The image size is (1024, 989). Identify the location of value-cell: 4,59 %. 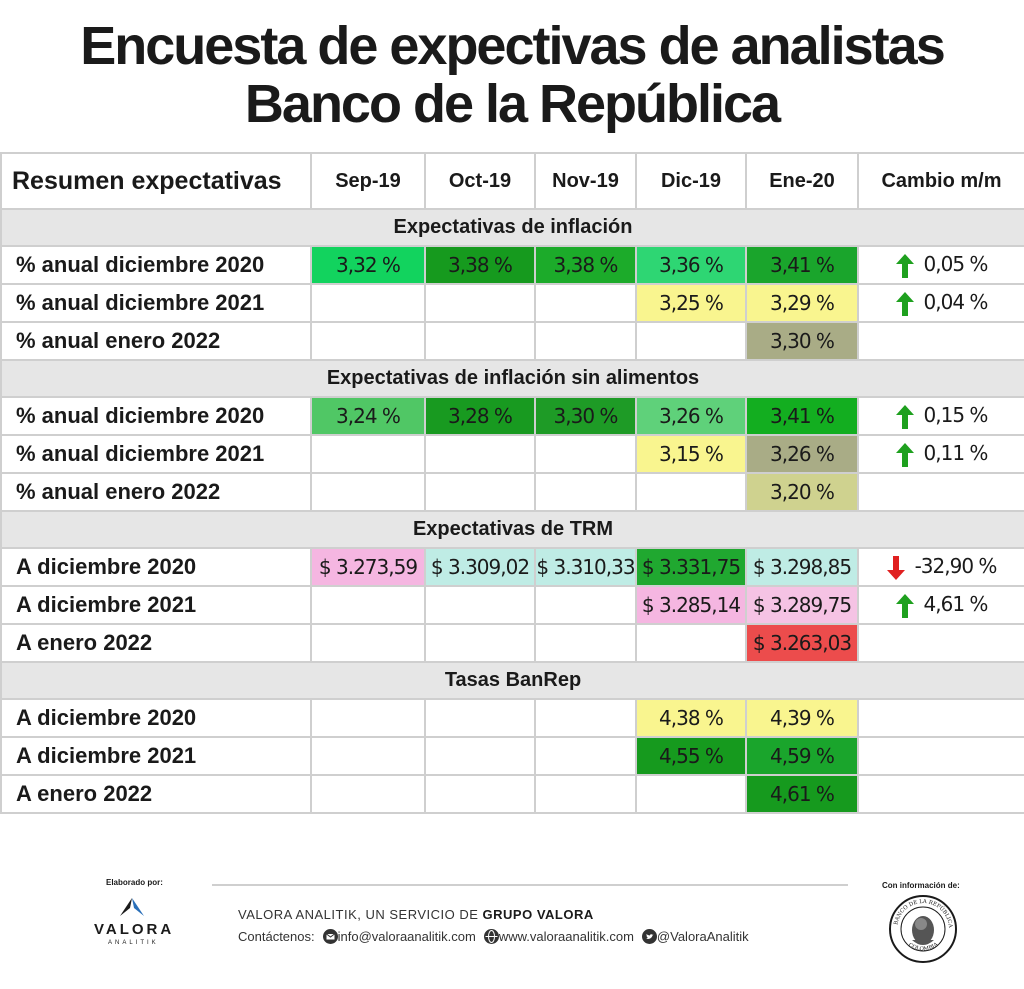
(802, 756).